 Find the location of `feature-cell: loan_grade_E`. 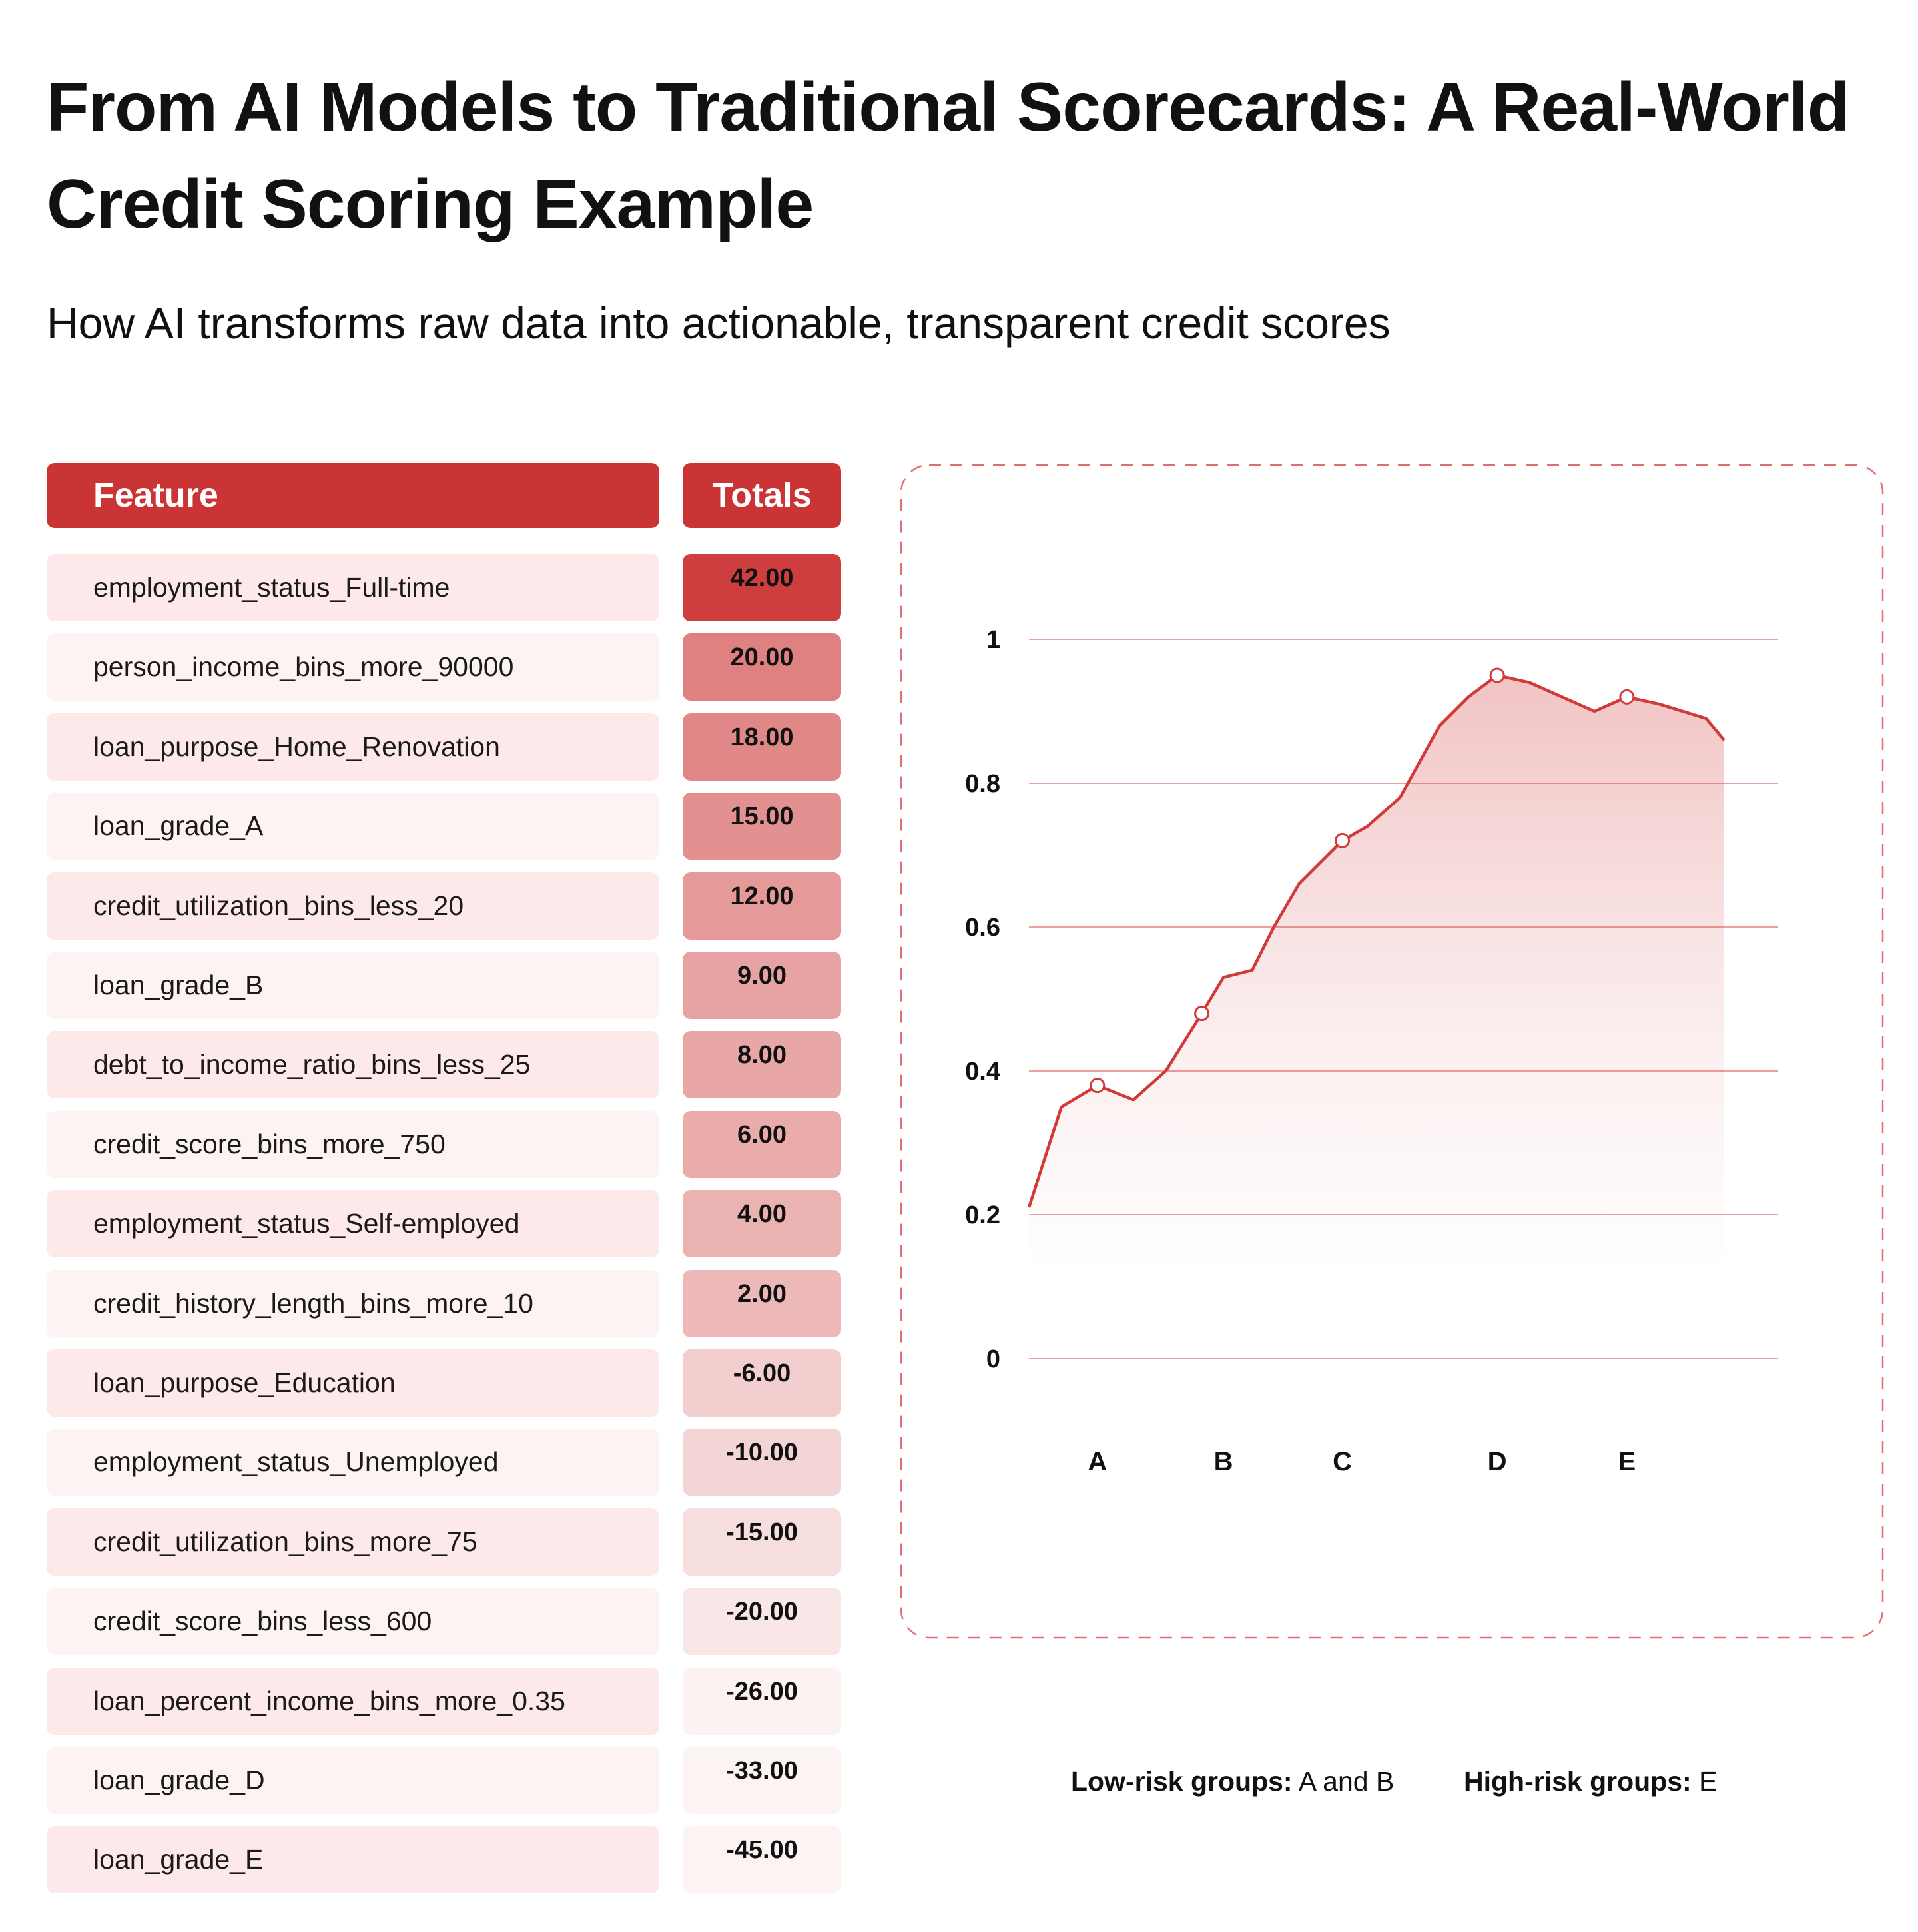

feature-cell: loan_grade_E is located at coordinates (353, 1860).